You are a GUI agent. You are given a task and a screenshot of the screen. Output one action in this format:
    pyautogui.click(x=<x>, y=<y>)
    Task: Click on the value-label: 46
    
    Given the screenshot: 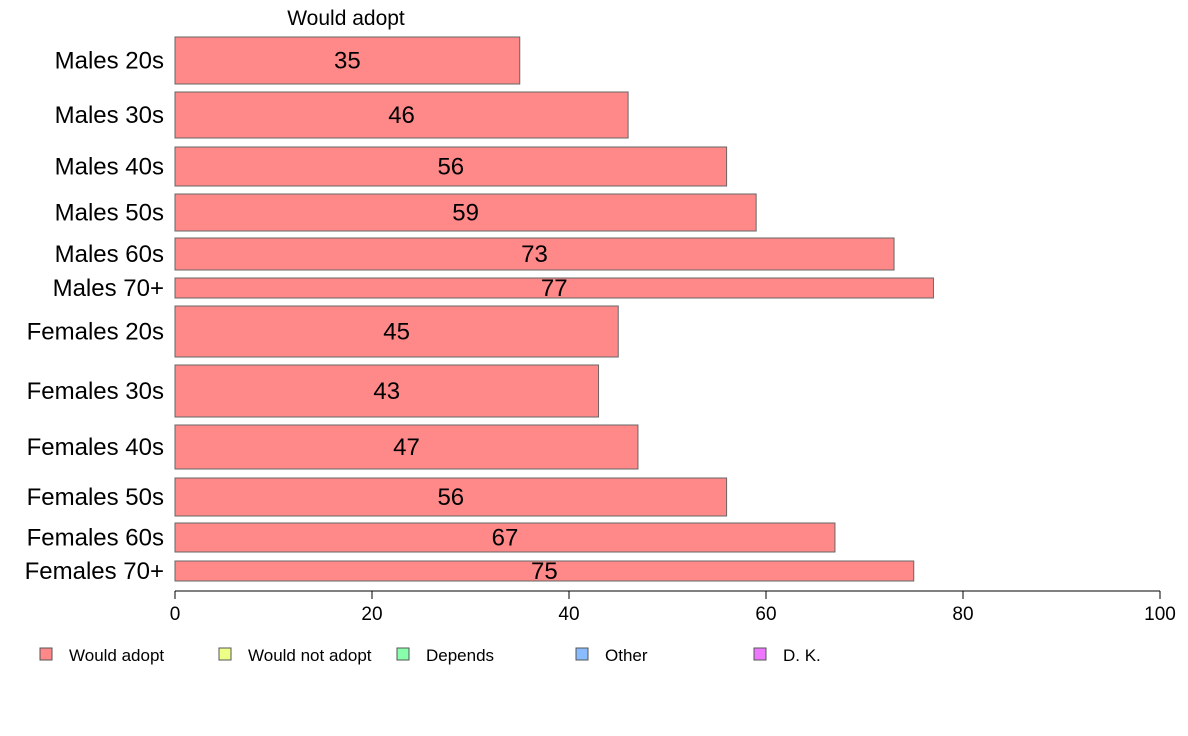 What is the action you would take?
    pyautogui.click(x=401, y=115)
    